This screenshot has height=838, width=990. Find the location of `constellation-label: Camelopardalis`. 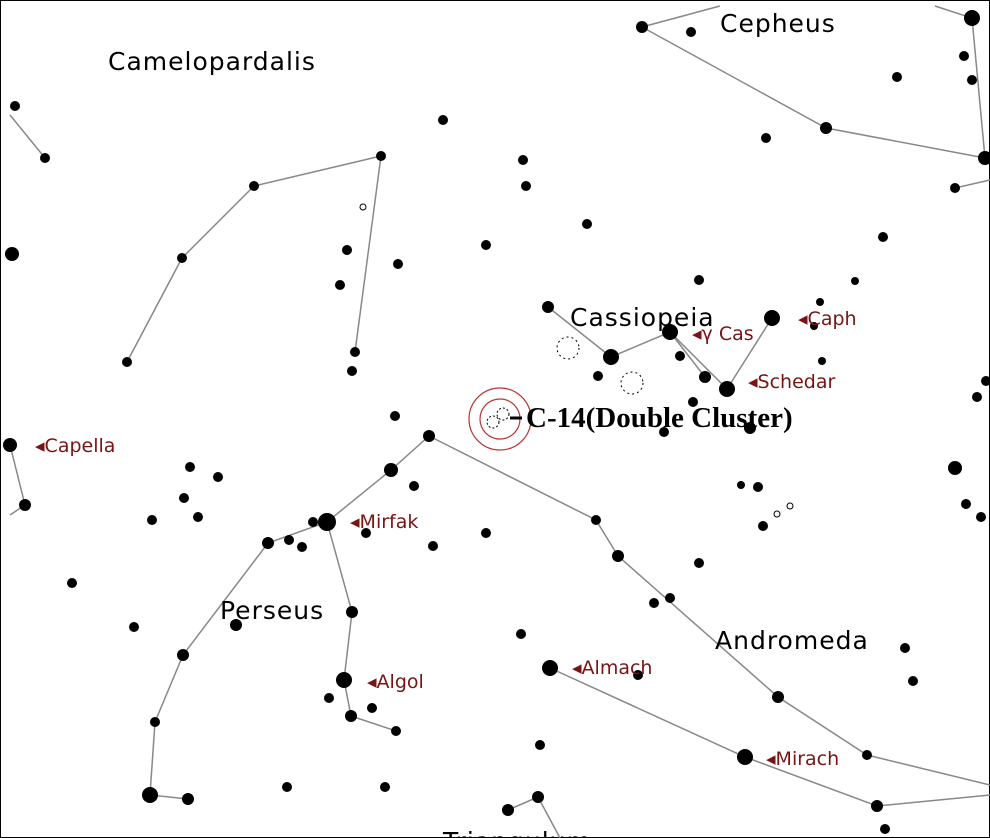

constellation-label: Camelopardalis is located at coordinates (212, 61).